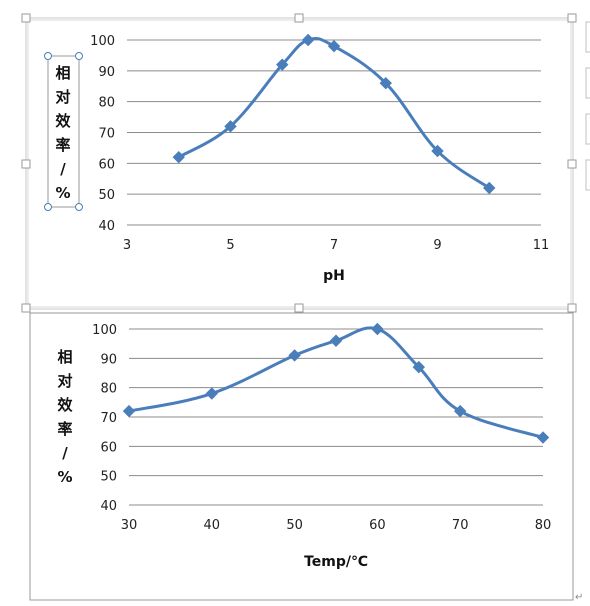 The width and height of the screenshot is (590, 606). Describe the element at coordinates (336, 562) in the screenshot. I see `x-axis-label: Temp/℃` at that location.